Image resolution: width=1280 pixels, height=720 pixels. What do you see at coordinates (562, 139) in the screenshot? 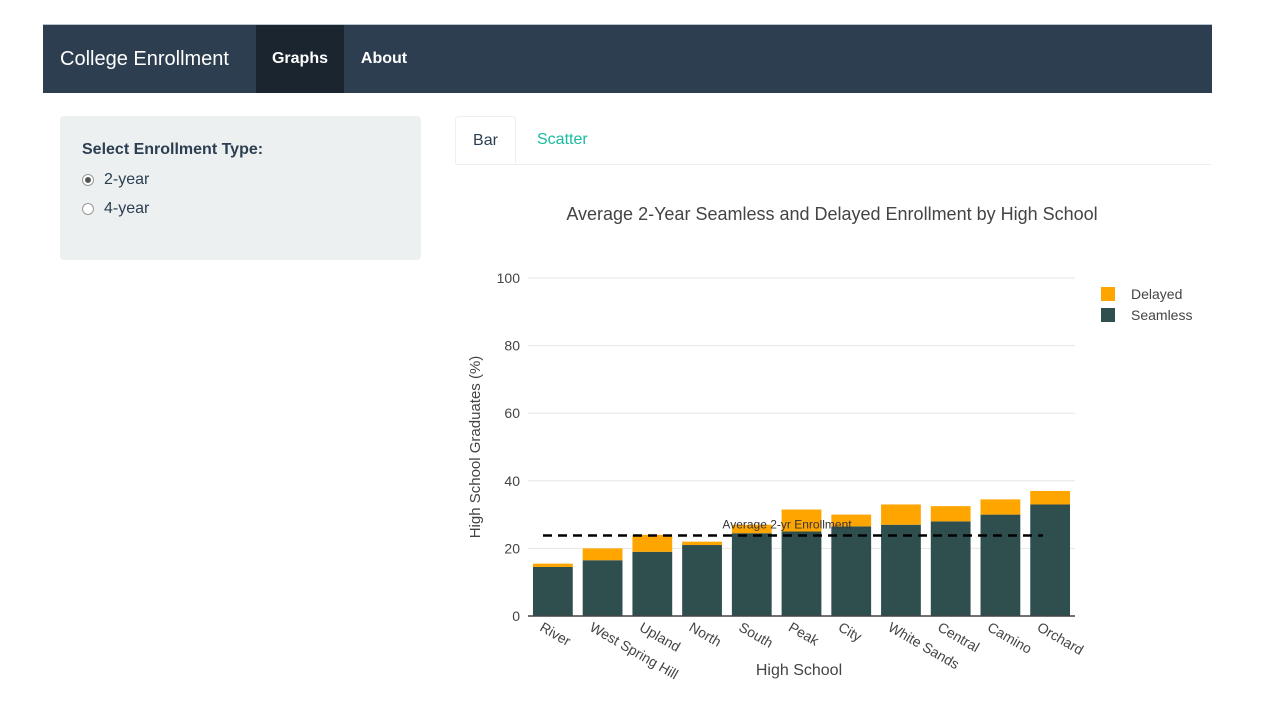
I see `tab-scatter: Scatter` at bounding box center [562, 139].